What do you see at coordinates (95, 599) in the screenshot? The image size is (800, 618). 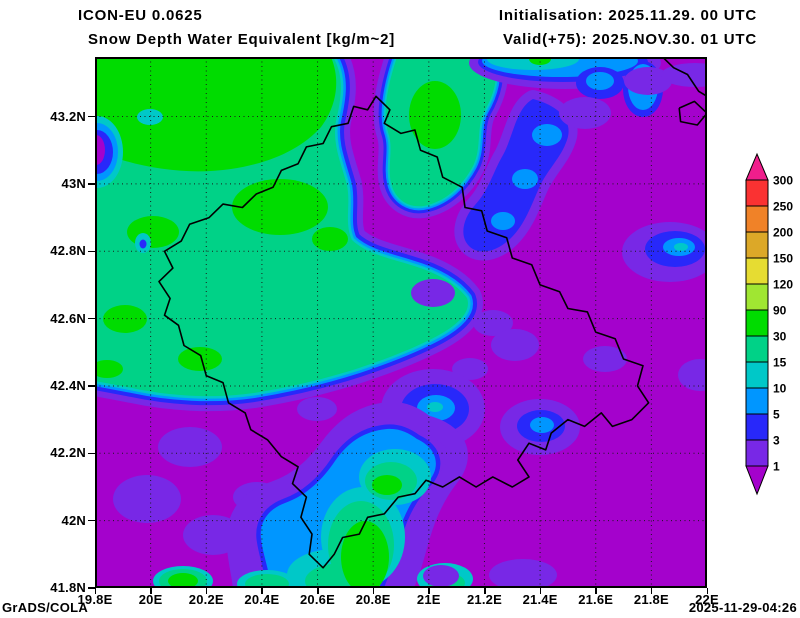 I see `x-axis-tick-label: 19.8E` at bounding box center [95, 599].